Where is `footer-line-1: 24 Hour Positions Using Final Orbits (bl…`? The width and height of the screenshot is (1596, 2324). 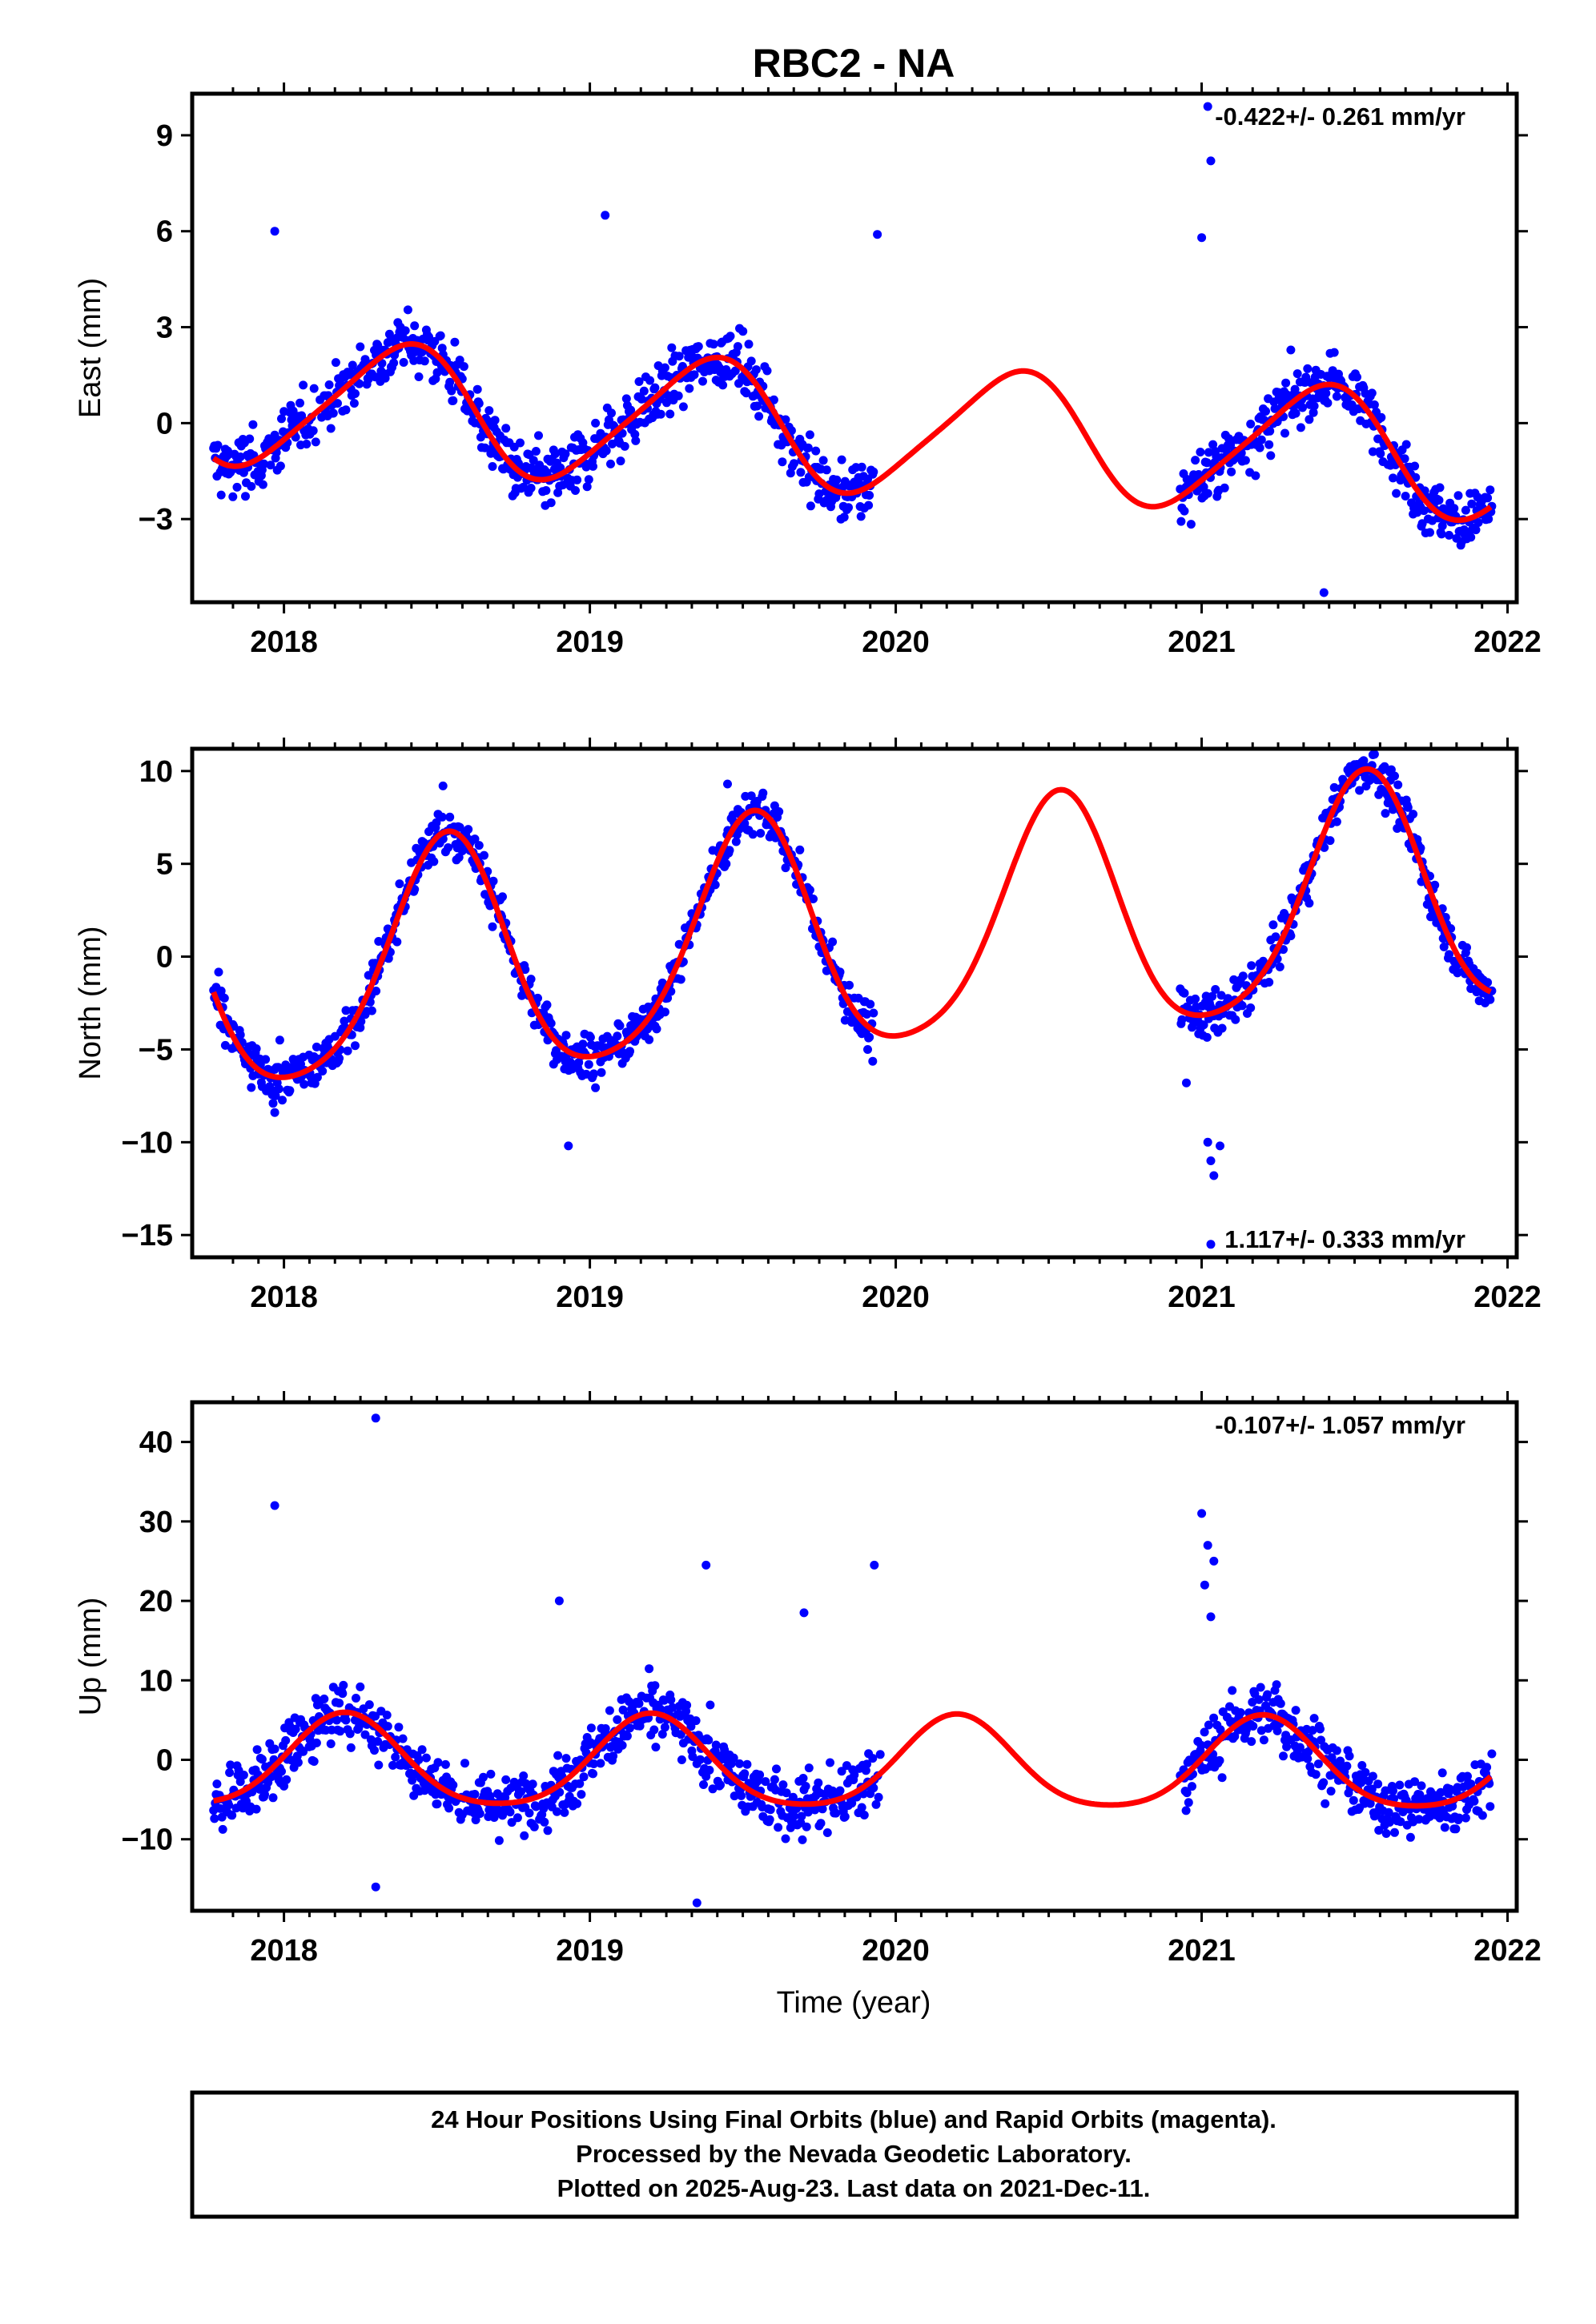 footer-line-1: 24 Hour Positions Using Final Orbits (bl… is located at coordinates (853, 2119).